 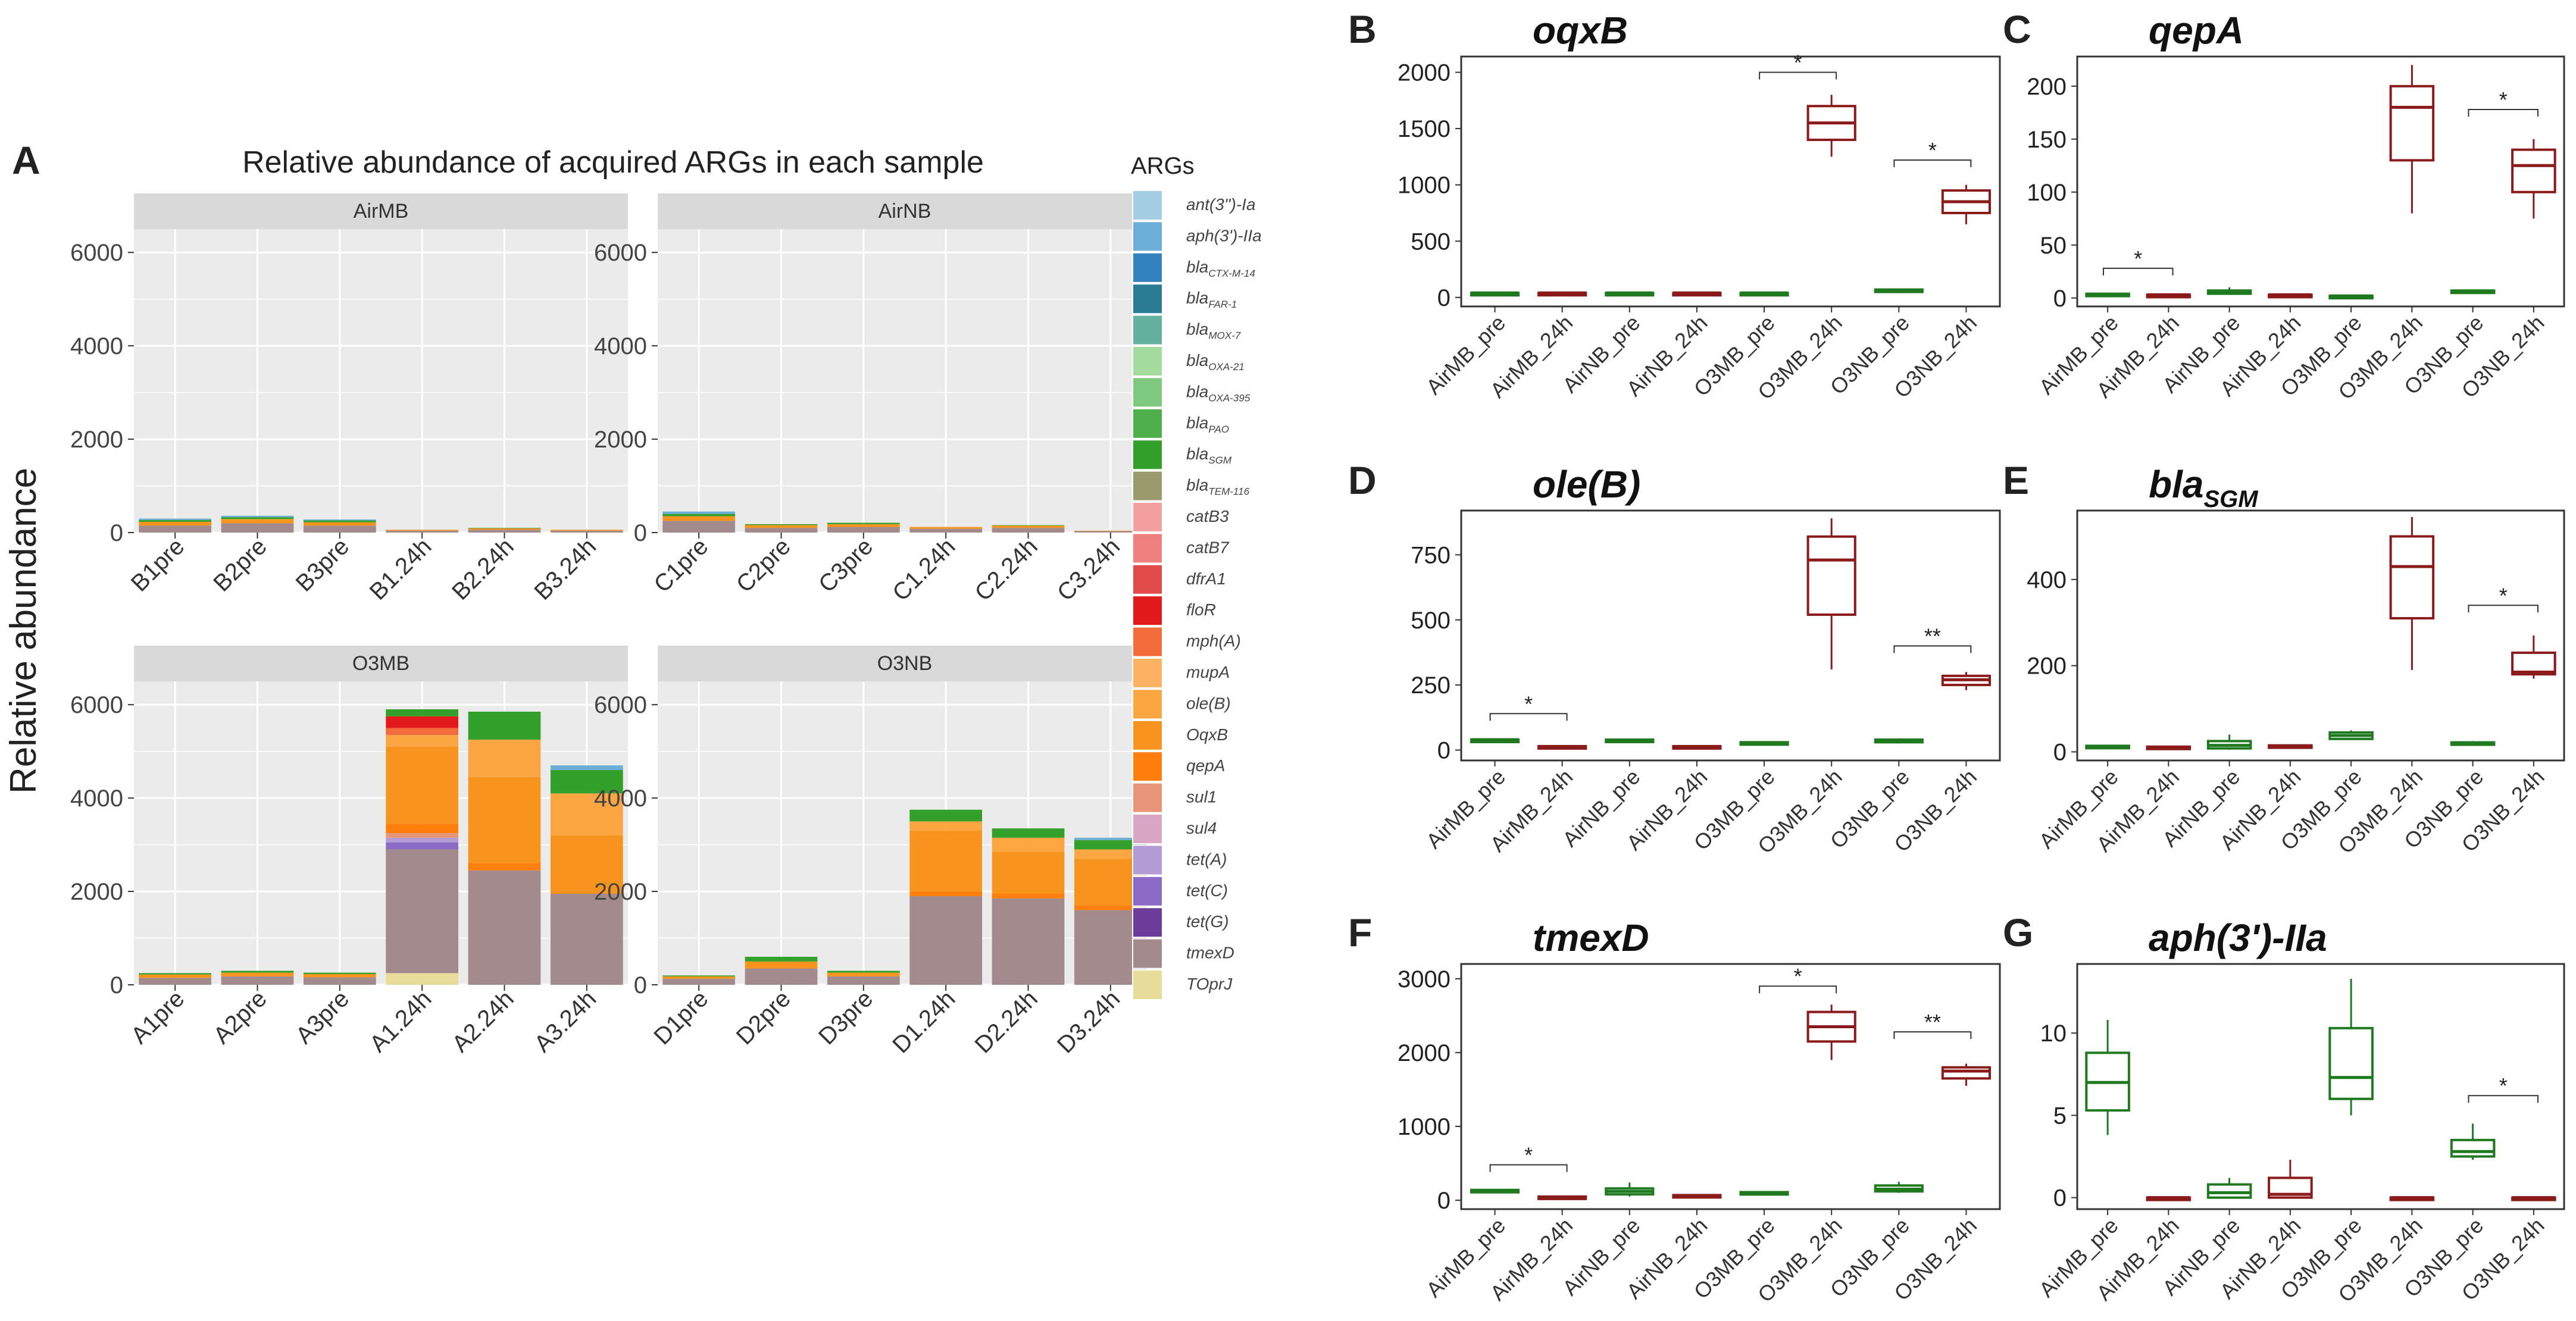 I want to click on legend-label: tmexD, so click(x=1210, y=953).